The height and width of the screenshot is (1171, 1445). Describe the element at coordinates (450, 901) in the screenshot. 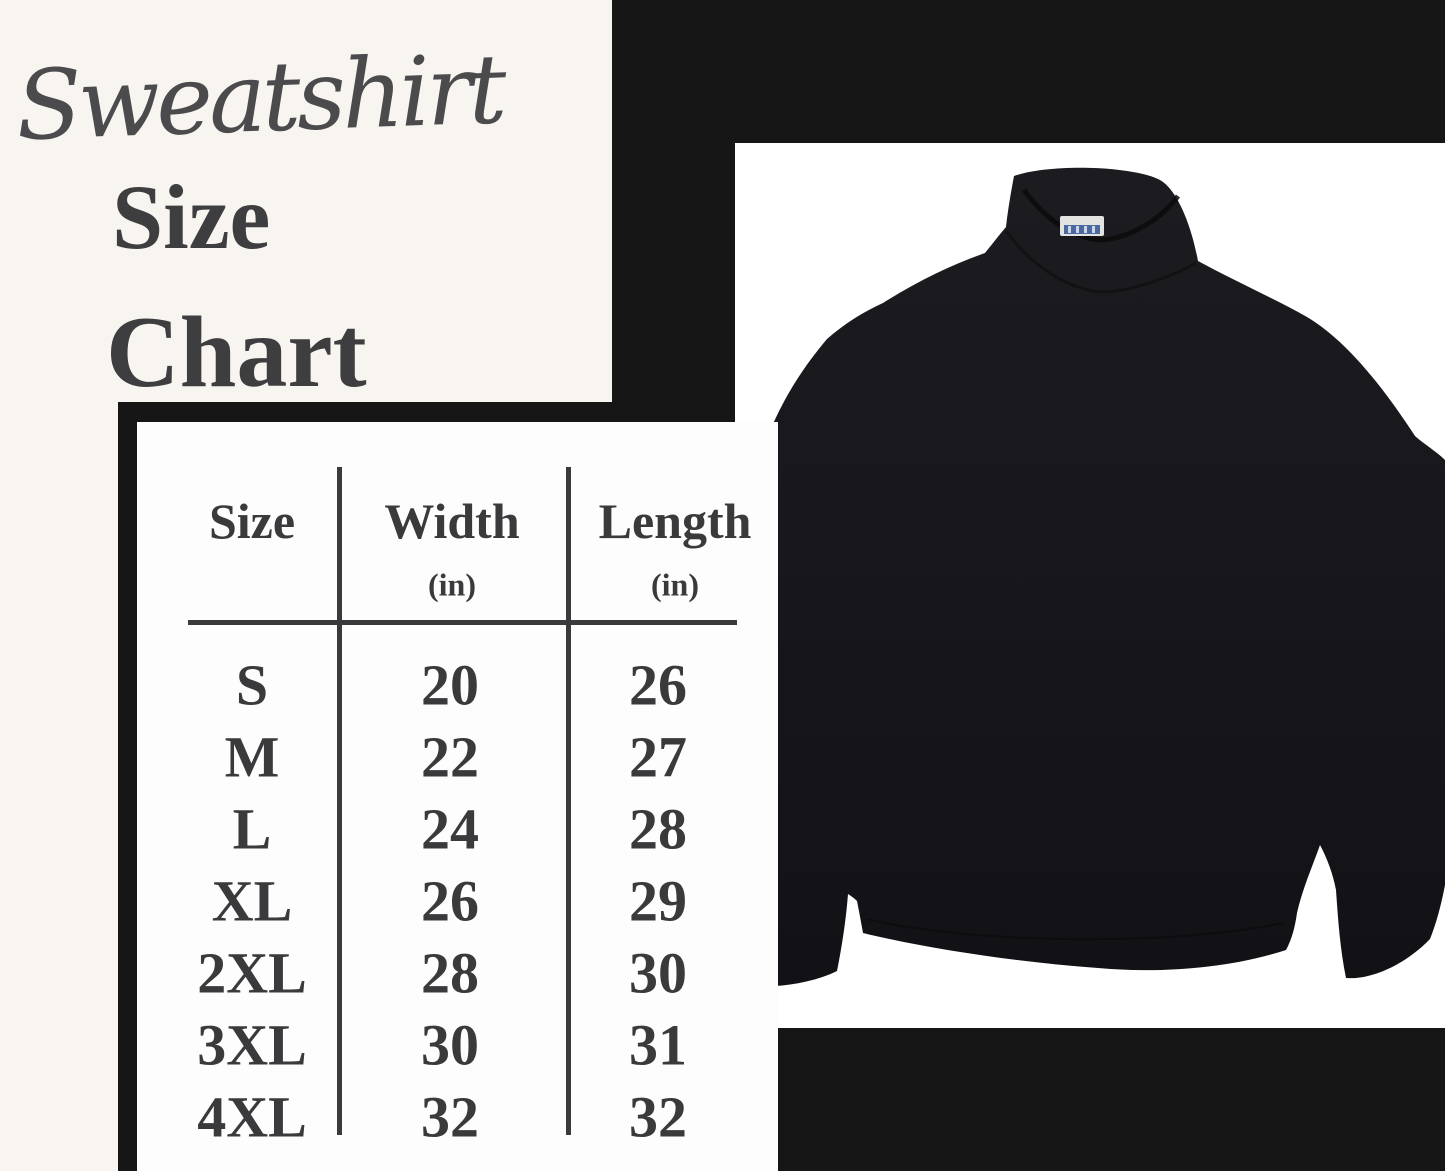

I see `table-cell-width: 26` at that location.